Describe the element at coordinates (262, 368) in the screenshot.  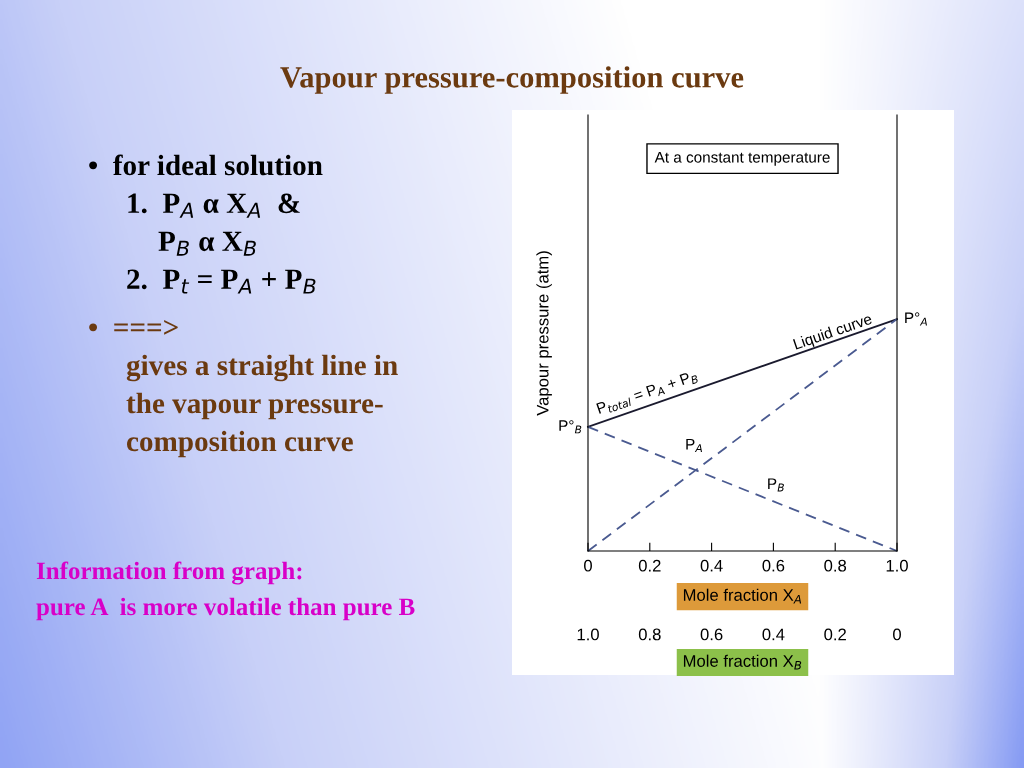
I see `text: gives a straight line in` at that location.